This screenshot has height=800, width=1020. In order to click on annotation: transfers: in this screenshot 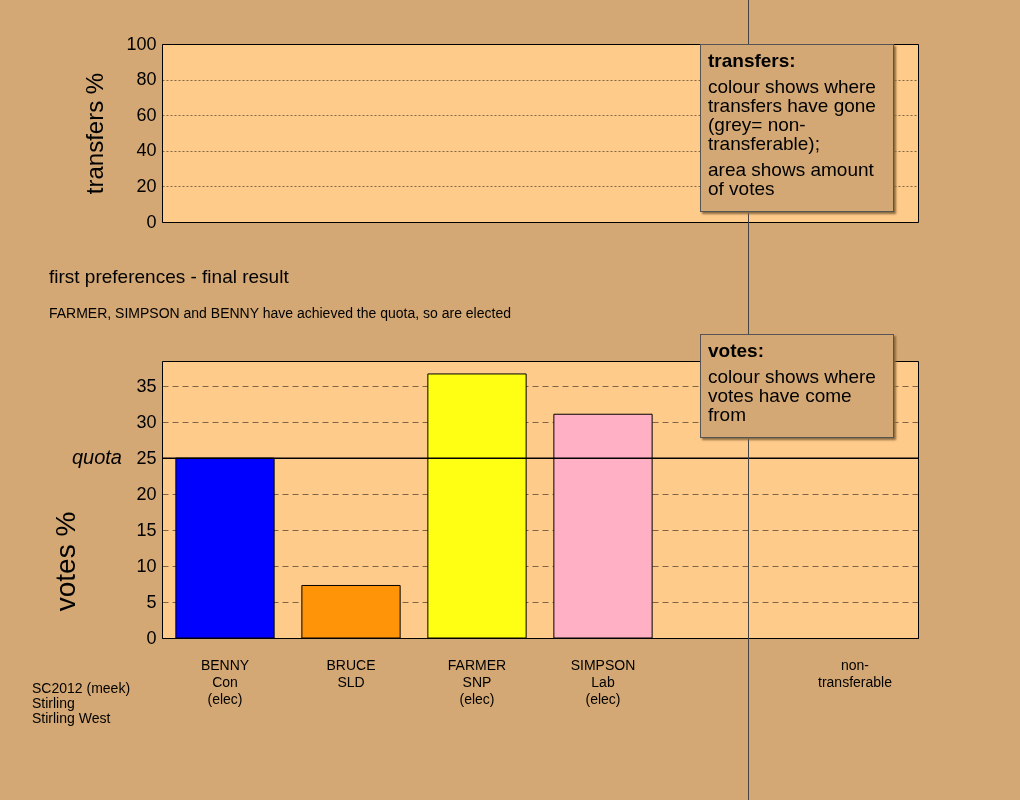, I will do `click(752, 60)`.